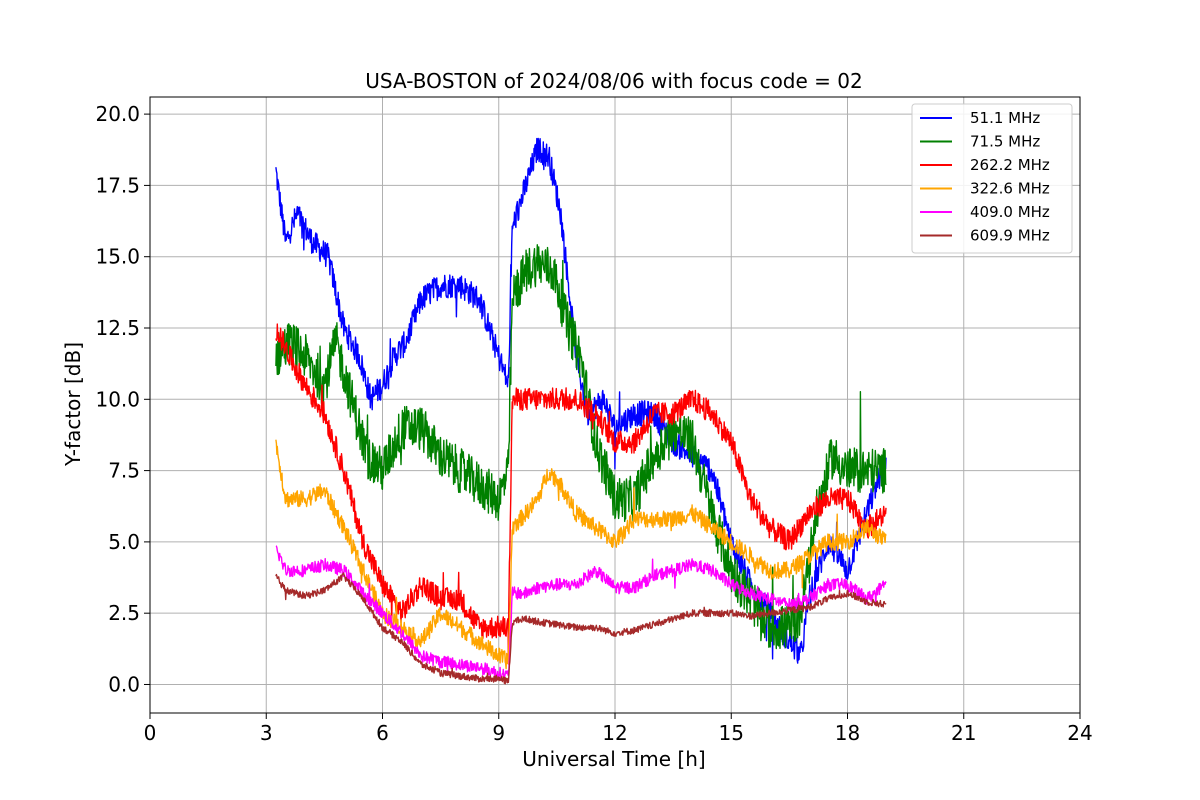 The image size is (1200, 800). What do you see at coordinates (498, 733) in the screenshot?
I see `x-tick-label: 9` at bounding box center [498, 733].